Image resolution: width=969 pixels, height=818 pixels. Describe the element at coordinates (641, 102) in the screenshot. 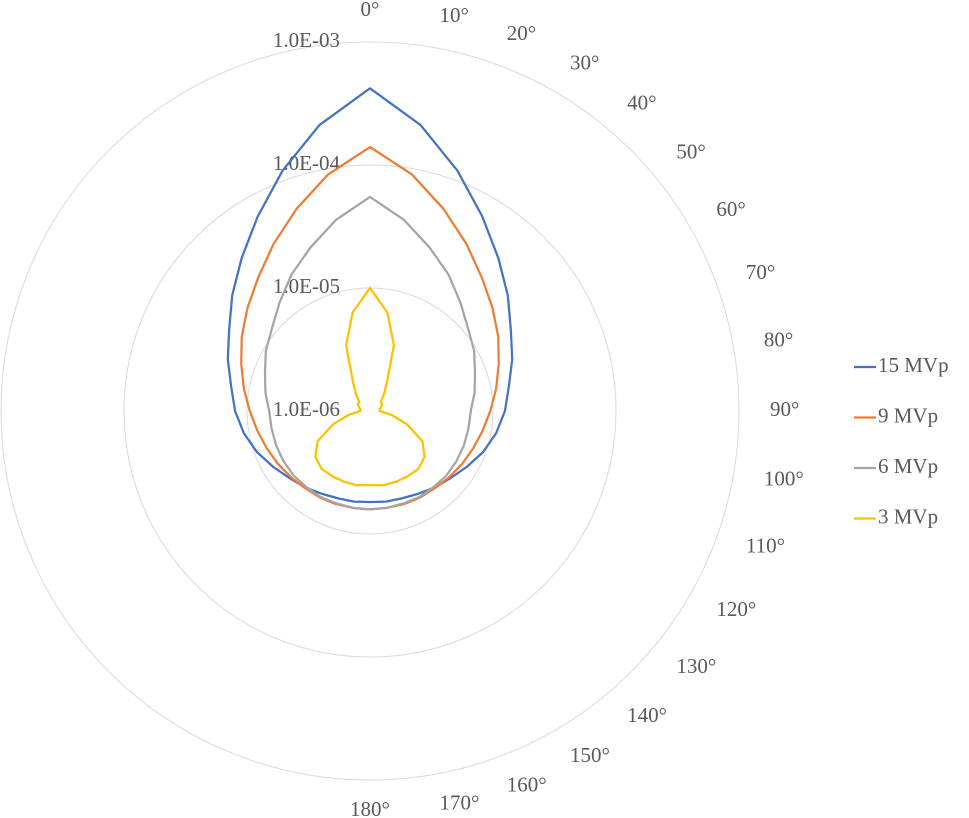

I see `angle-label: 40°` at that location.